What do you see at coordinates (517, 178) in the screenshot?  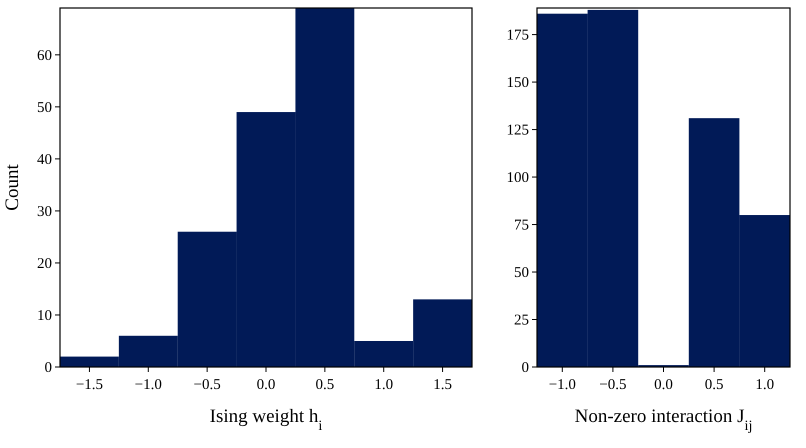 I see `y-tick-label: 100` at bounding box center [517, 178].